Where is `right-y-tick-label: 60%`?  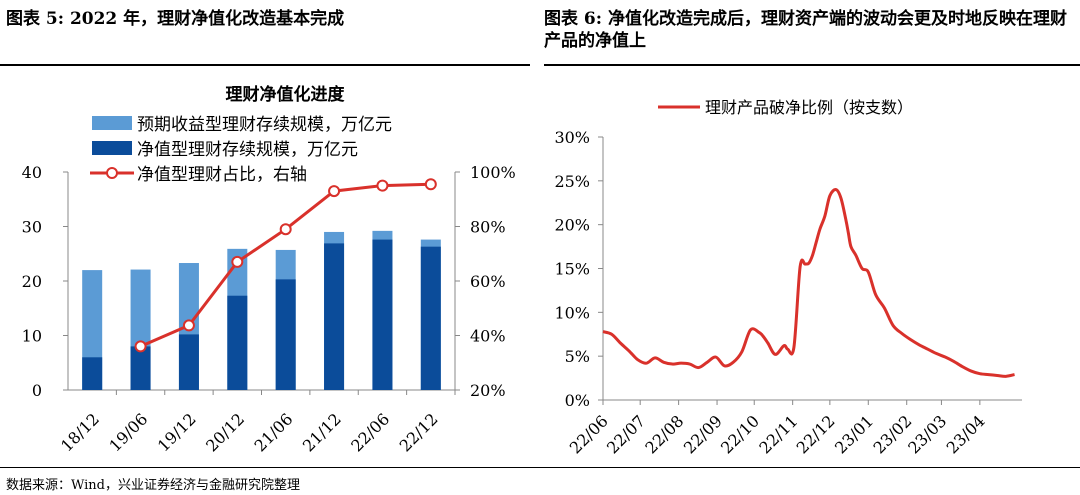
right-y-tick-label: 60% is located at coordinates (488, 281).